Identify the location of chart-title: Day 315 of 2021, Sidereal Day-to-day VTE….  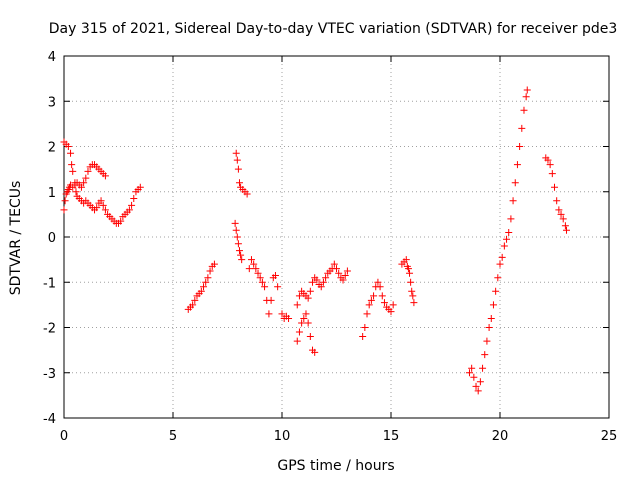
(333, 29).